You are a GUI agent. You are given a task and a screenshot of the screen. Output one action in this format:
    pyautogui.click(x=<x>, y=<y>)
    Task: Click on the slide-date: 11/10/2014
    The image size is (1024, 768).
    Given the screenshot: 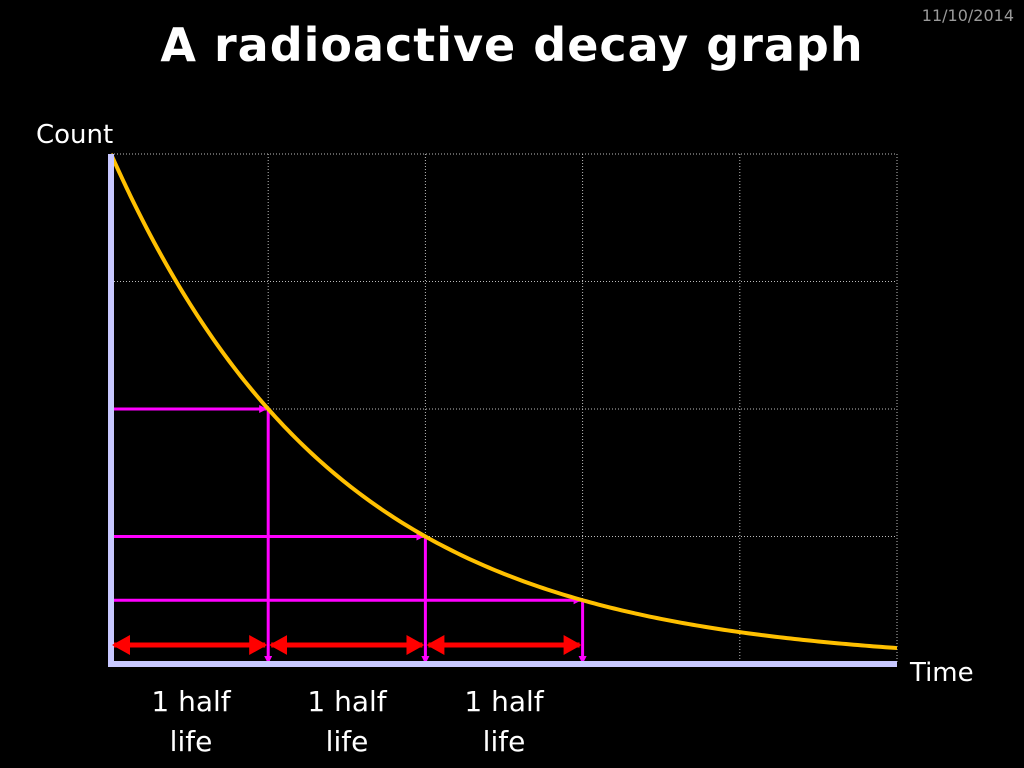 What is the action you would take?
    pyautogui.click(x=967, y=15)
    